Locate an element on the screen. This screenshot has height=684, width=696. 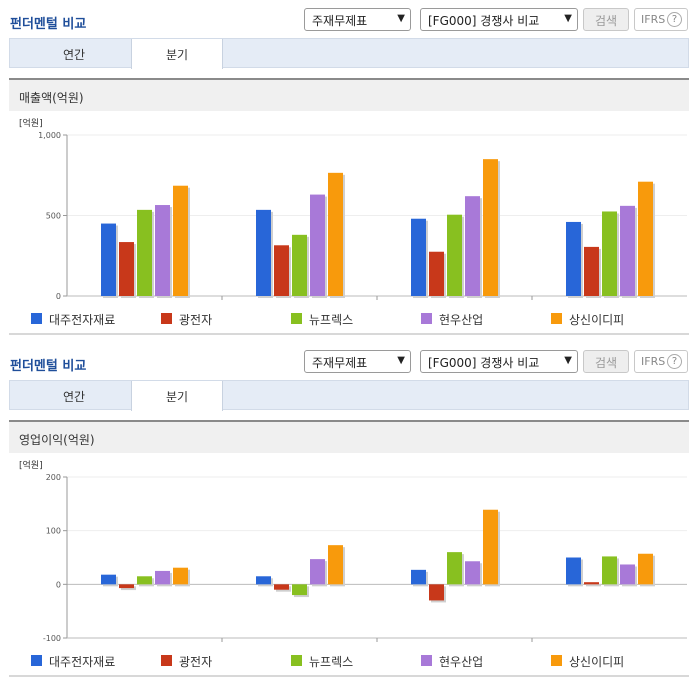
y-tick-label: 100 is located at coordinates (53, 531).